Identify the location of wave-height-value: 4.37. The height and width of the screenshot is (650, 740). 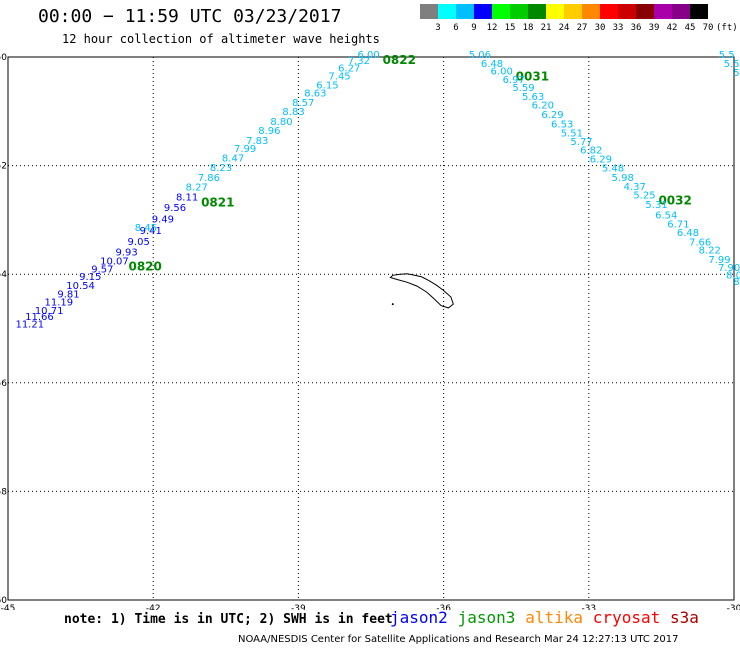
(635, 187).